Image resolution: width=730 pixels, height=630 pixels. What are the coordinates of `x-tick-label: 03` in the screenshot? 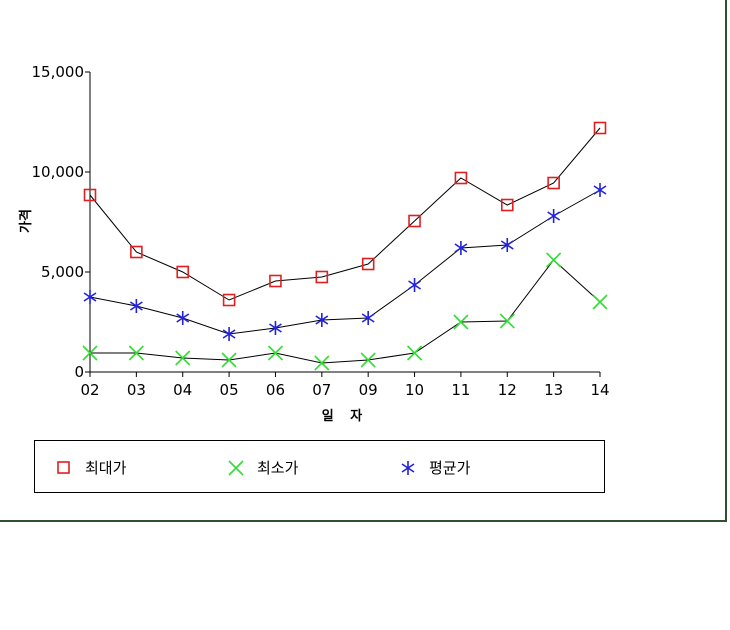 It's located at (136, 390).